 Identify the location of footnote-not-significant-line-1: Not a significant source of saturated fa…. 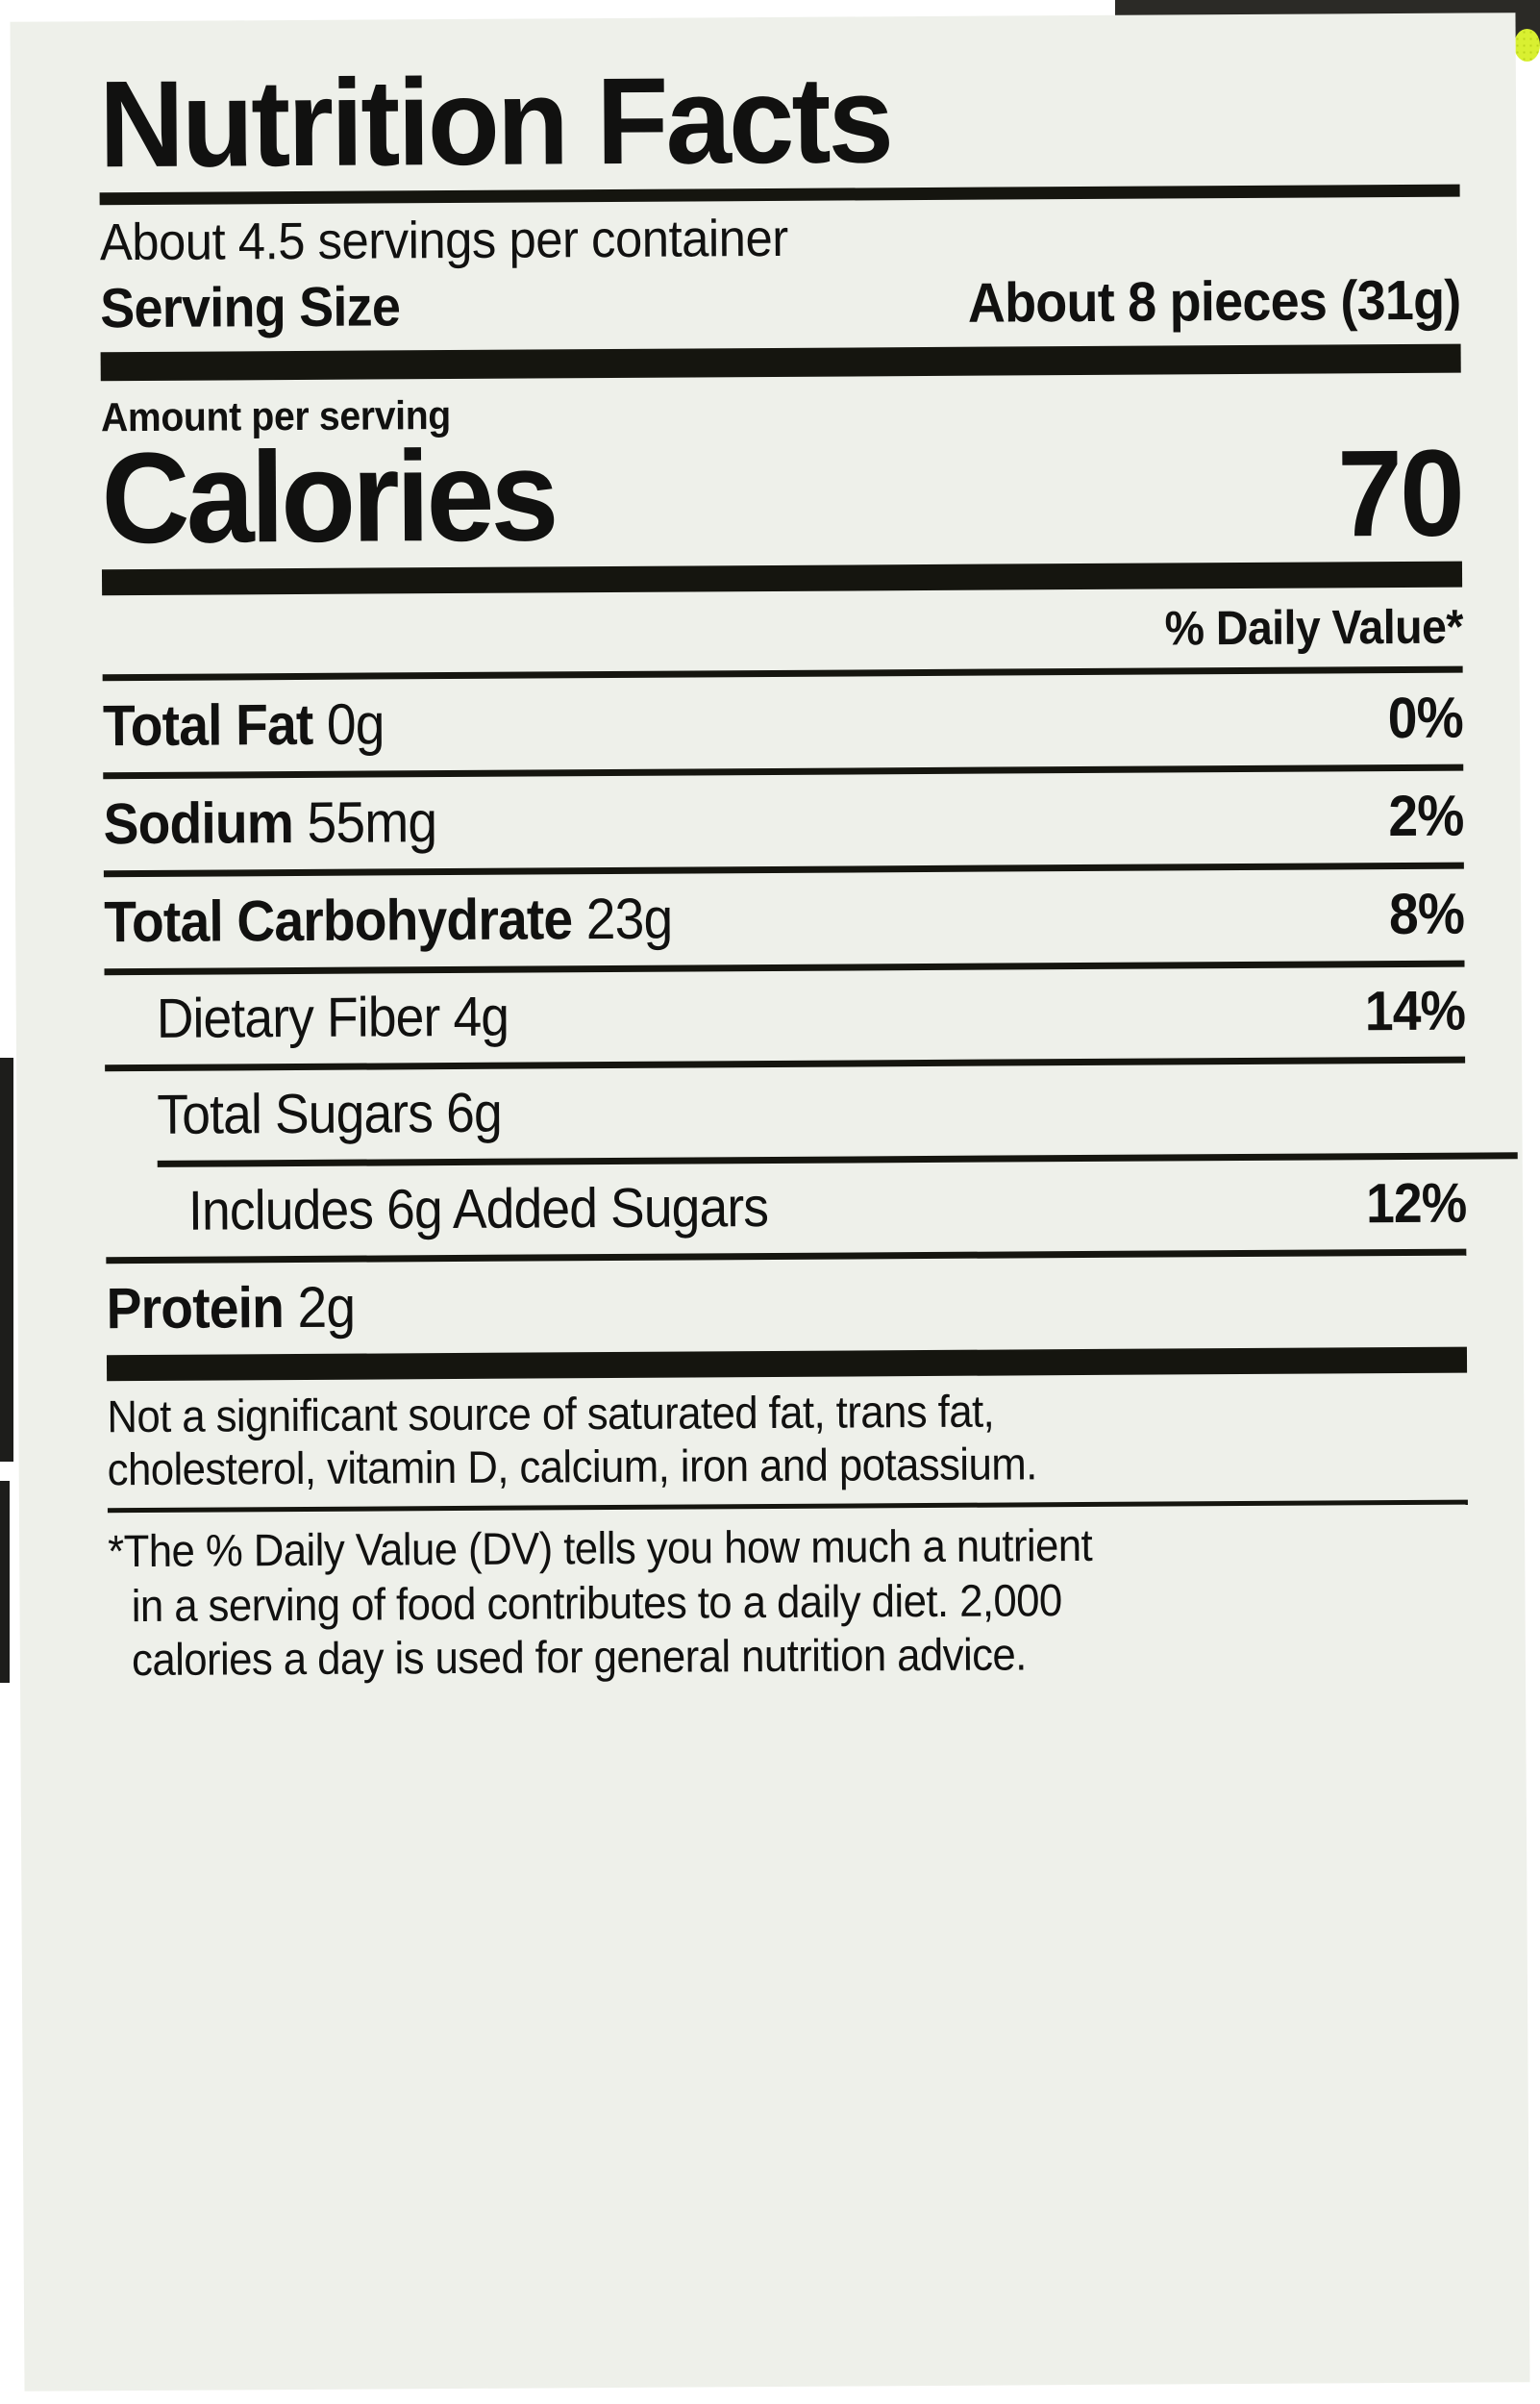
(551, 1414).